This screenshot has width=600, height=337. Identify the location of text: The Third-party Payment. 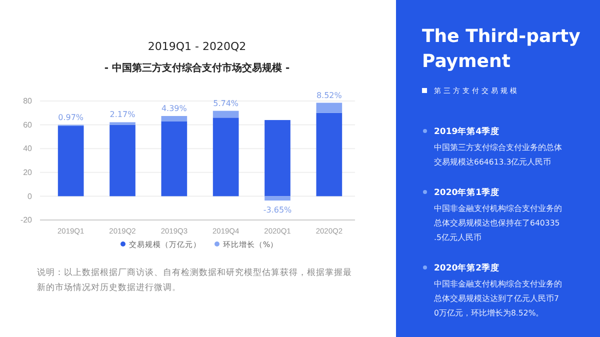
(501, 49).